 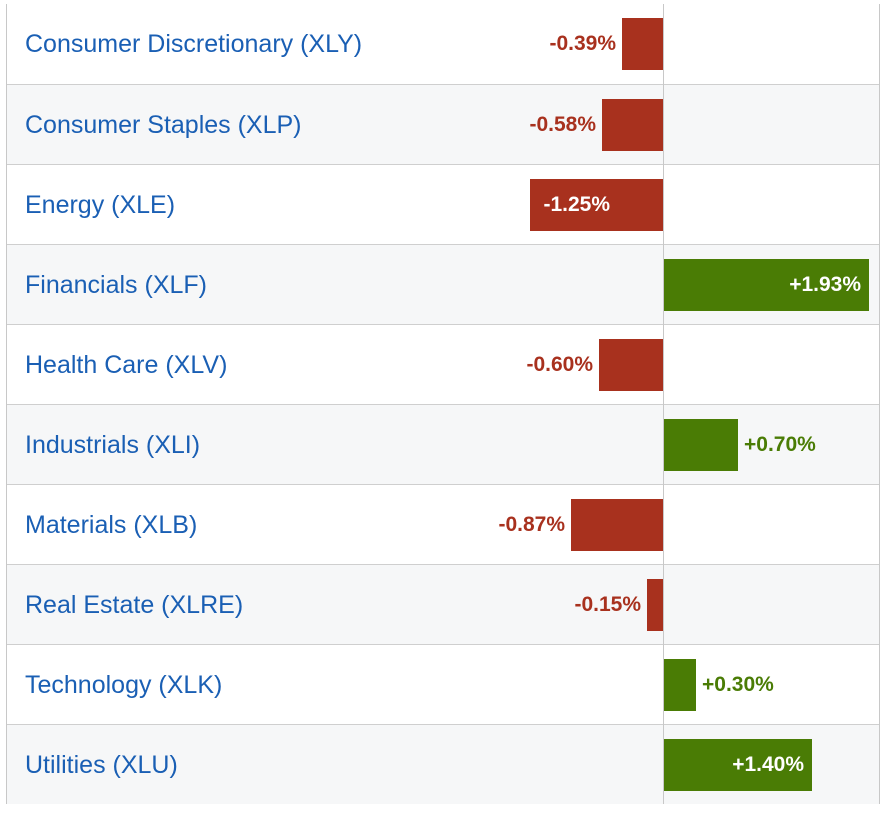 What do you see at coordinates (443, 284) in the screenshot?
I see `sector-row-financials: Financials (XLF) +1.93%` at bounding box center [443, 284].